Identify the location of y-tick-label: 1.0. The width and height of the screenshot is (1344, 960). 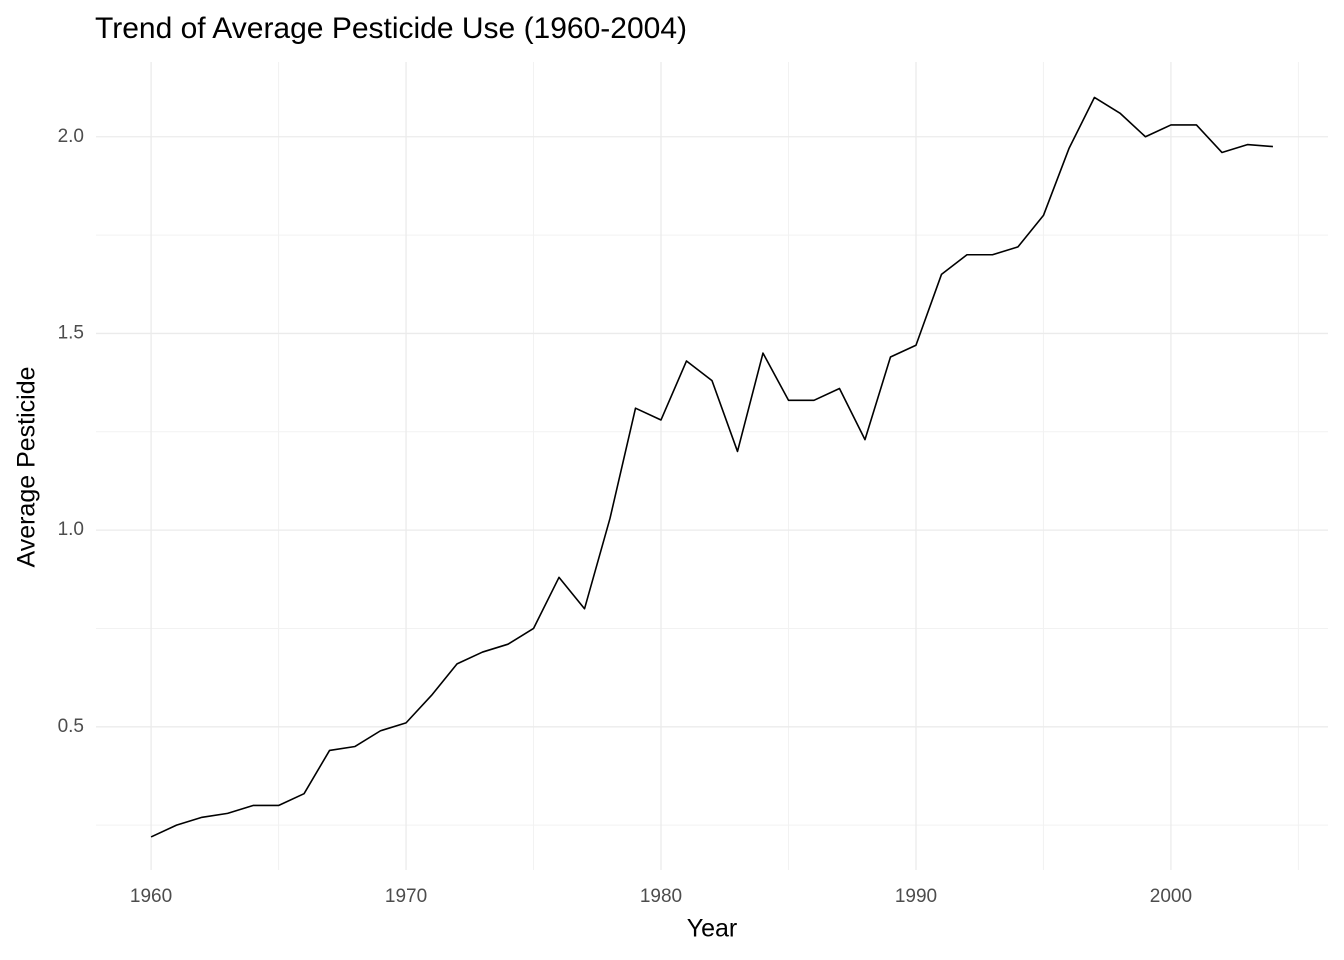
(71, 529).